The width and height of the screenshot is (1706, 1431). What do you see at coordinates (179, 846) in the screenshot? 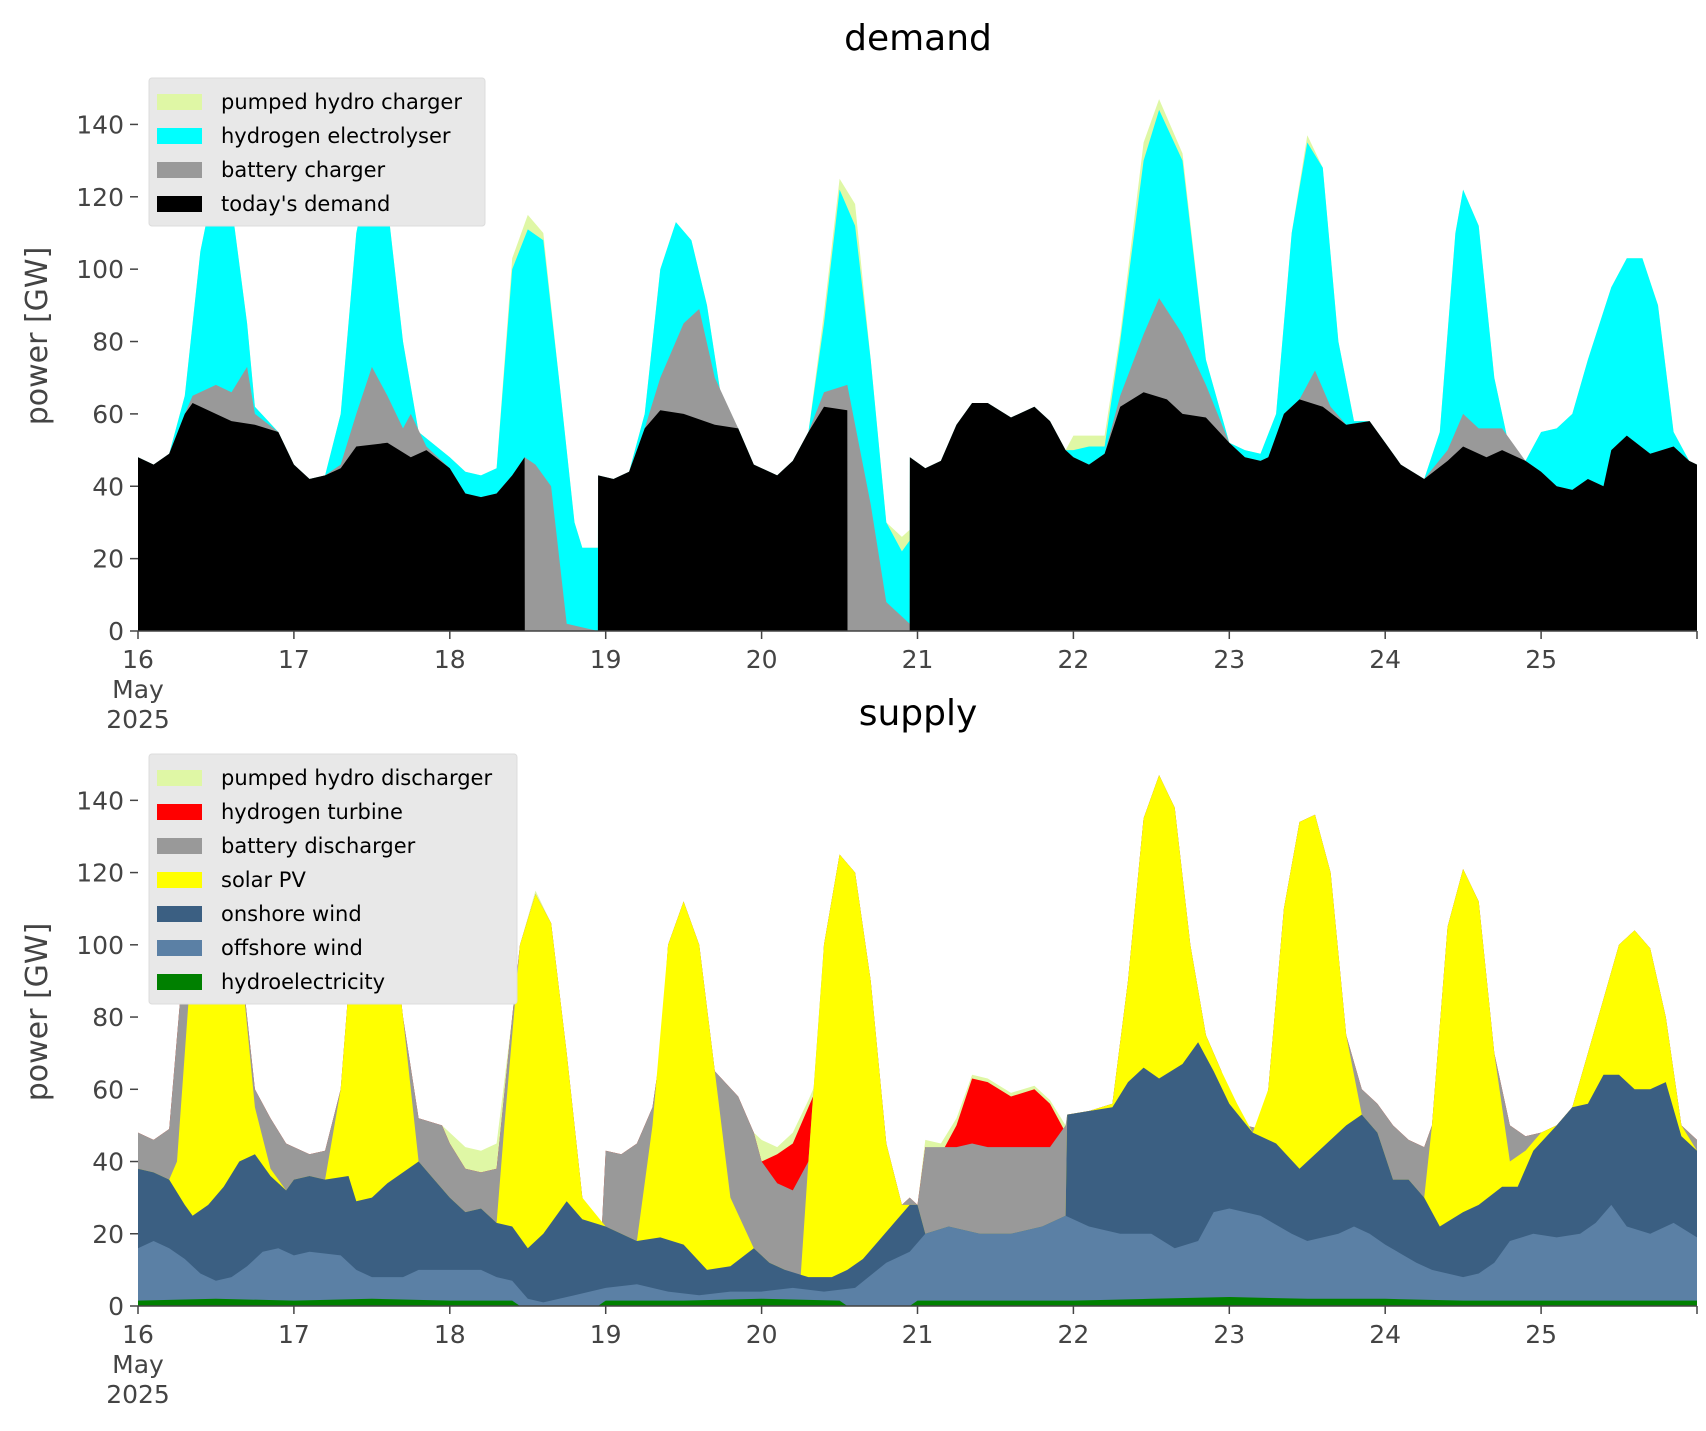
I see `legend-swatch-battery-discharger` at bounding box center [179, 846].